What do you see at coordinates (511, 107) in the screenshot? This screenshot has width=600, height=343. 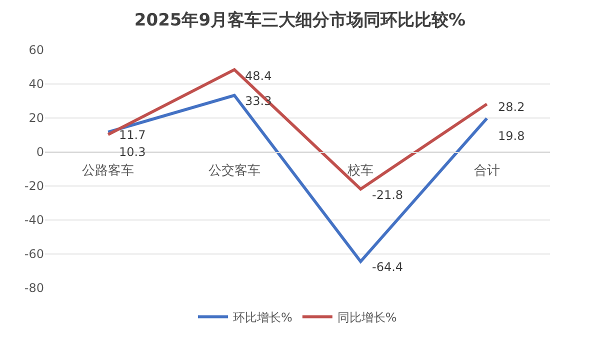 I see `data-label: 28.2` at bounding box center [511, 107].